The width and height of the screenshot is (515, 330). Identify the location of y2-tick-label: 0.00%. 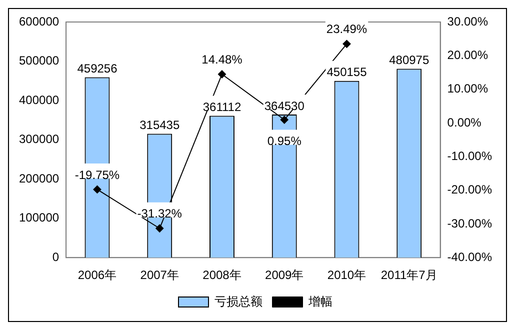
(464, 122).